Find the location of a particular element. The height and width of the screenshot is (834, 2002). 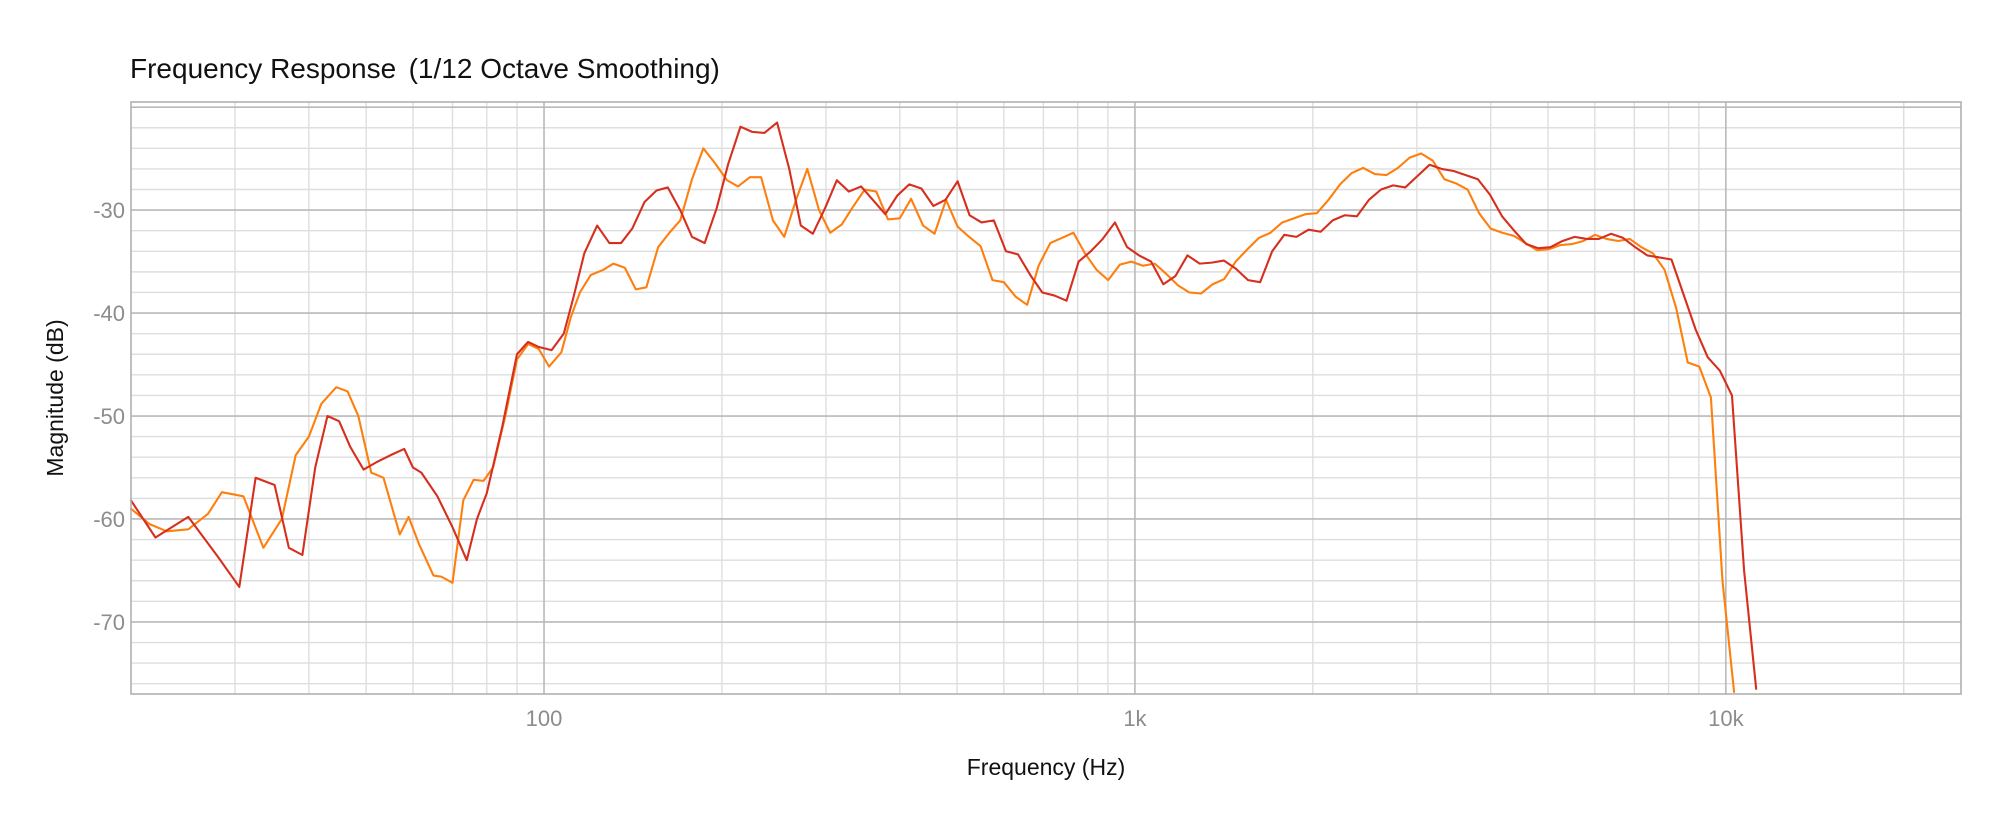

x-axis-label: Frequency (Hz) is located at coordinates (1046, 767).